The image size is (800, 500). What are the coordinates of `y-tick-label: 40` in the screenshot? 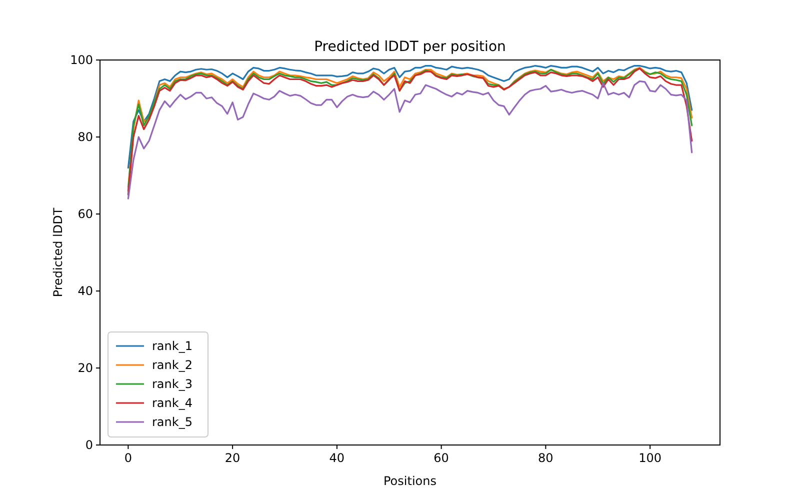 It's located at (85, 291).